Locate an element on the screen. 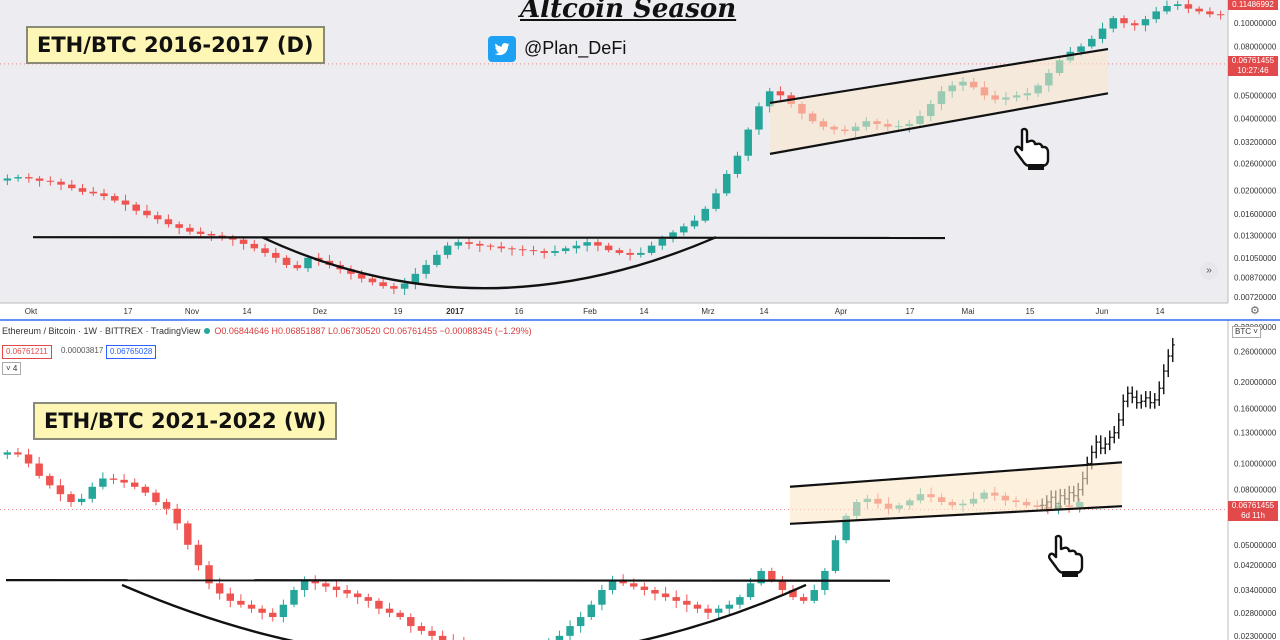 This screenshot has width=1280, height=640. top-x-tick-label: 14 is located at coordinates (1160, 311).